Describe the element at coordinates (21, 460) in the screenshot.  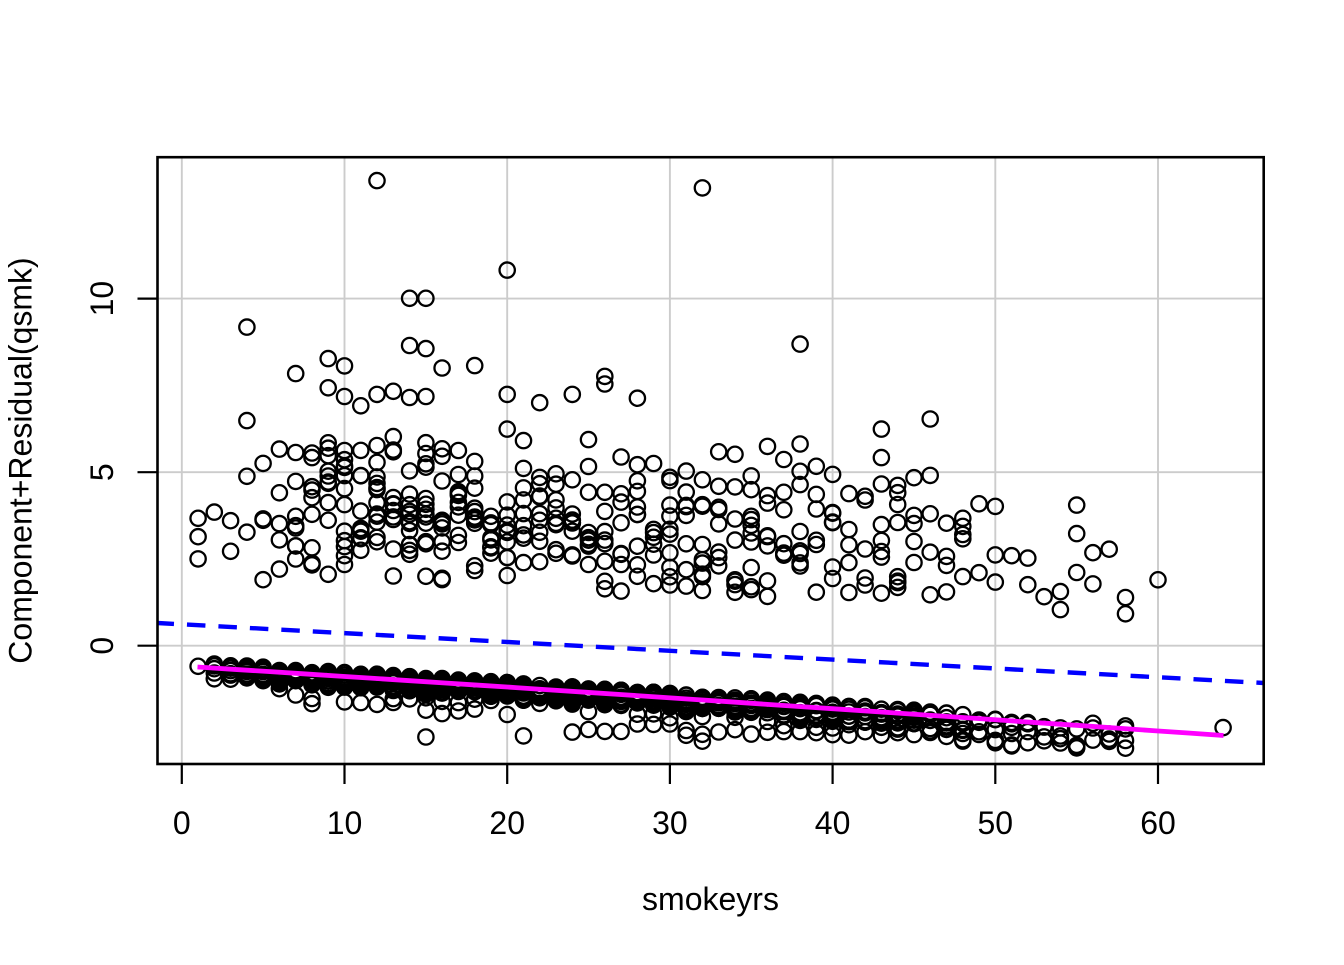
I see `svg-text: Component+Residual(qsmk)` at that location.